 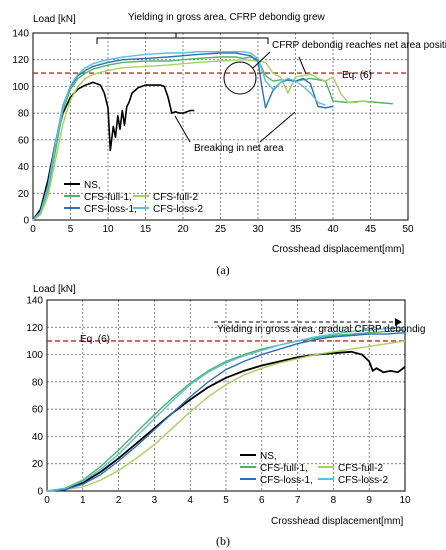 What do you see at coordinates (333, 229) in the screenshot?
I see `x-tick-label: 40` at bounding box center [333, 229].